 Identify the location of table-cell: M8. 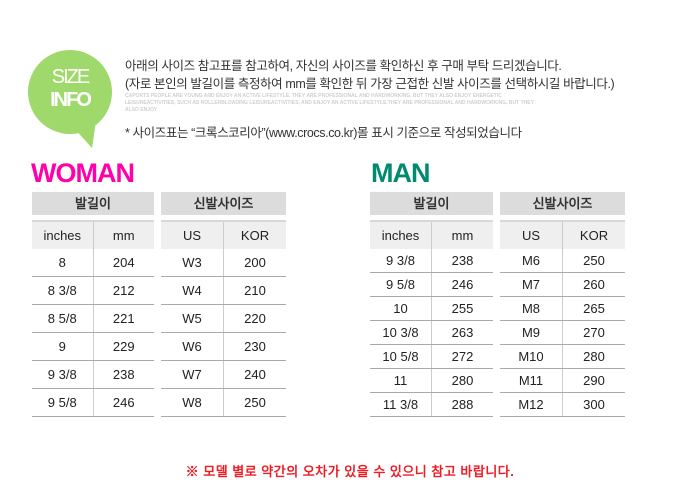
(531, 308).